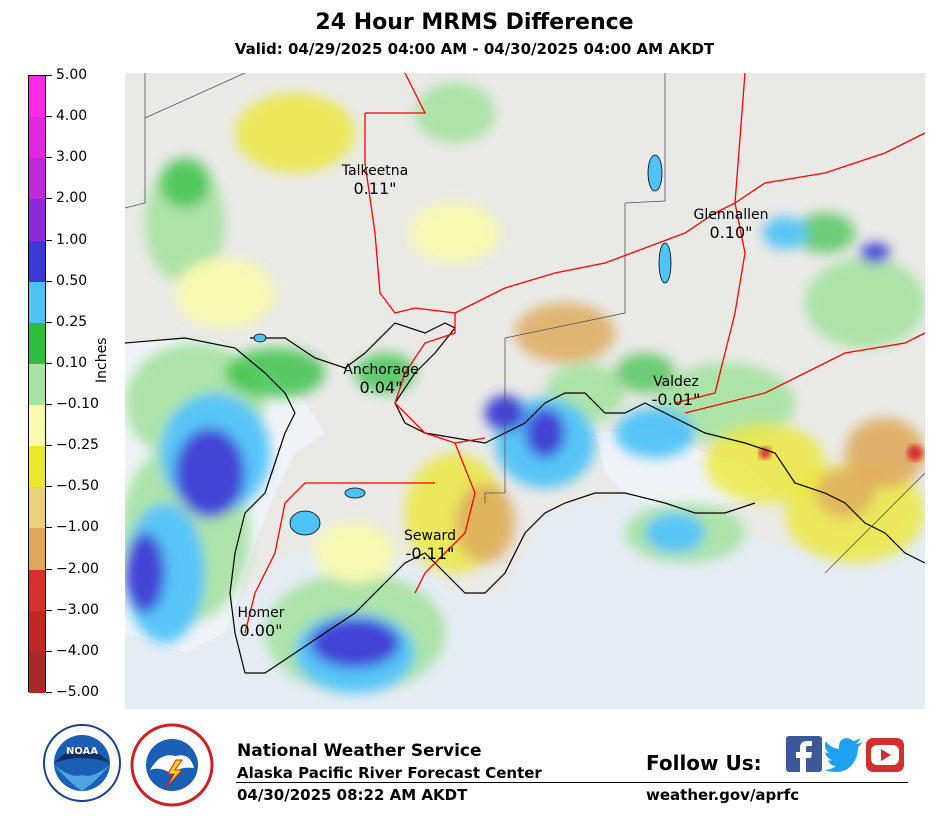 Image resolution: width=949 pixels, height=835 pixels. I want to click on colorbar-tick-label: −0.50, so click(77, 486).